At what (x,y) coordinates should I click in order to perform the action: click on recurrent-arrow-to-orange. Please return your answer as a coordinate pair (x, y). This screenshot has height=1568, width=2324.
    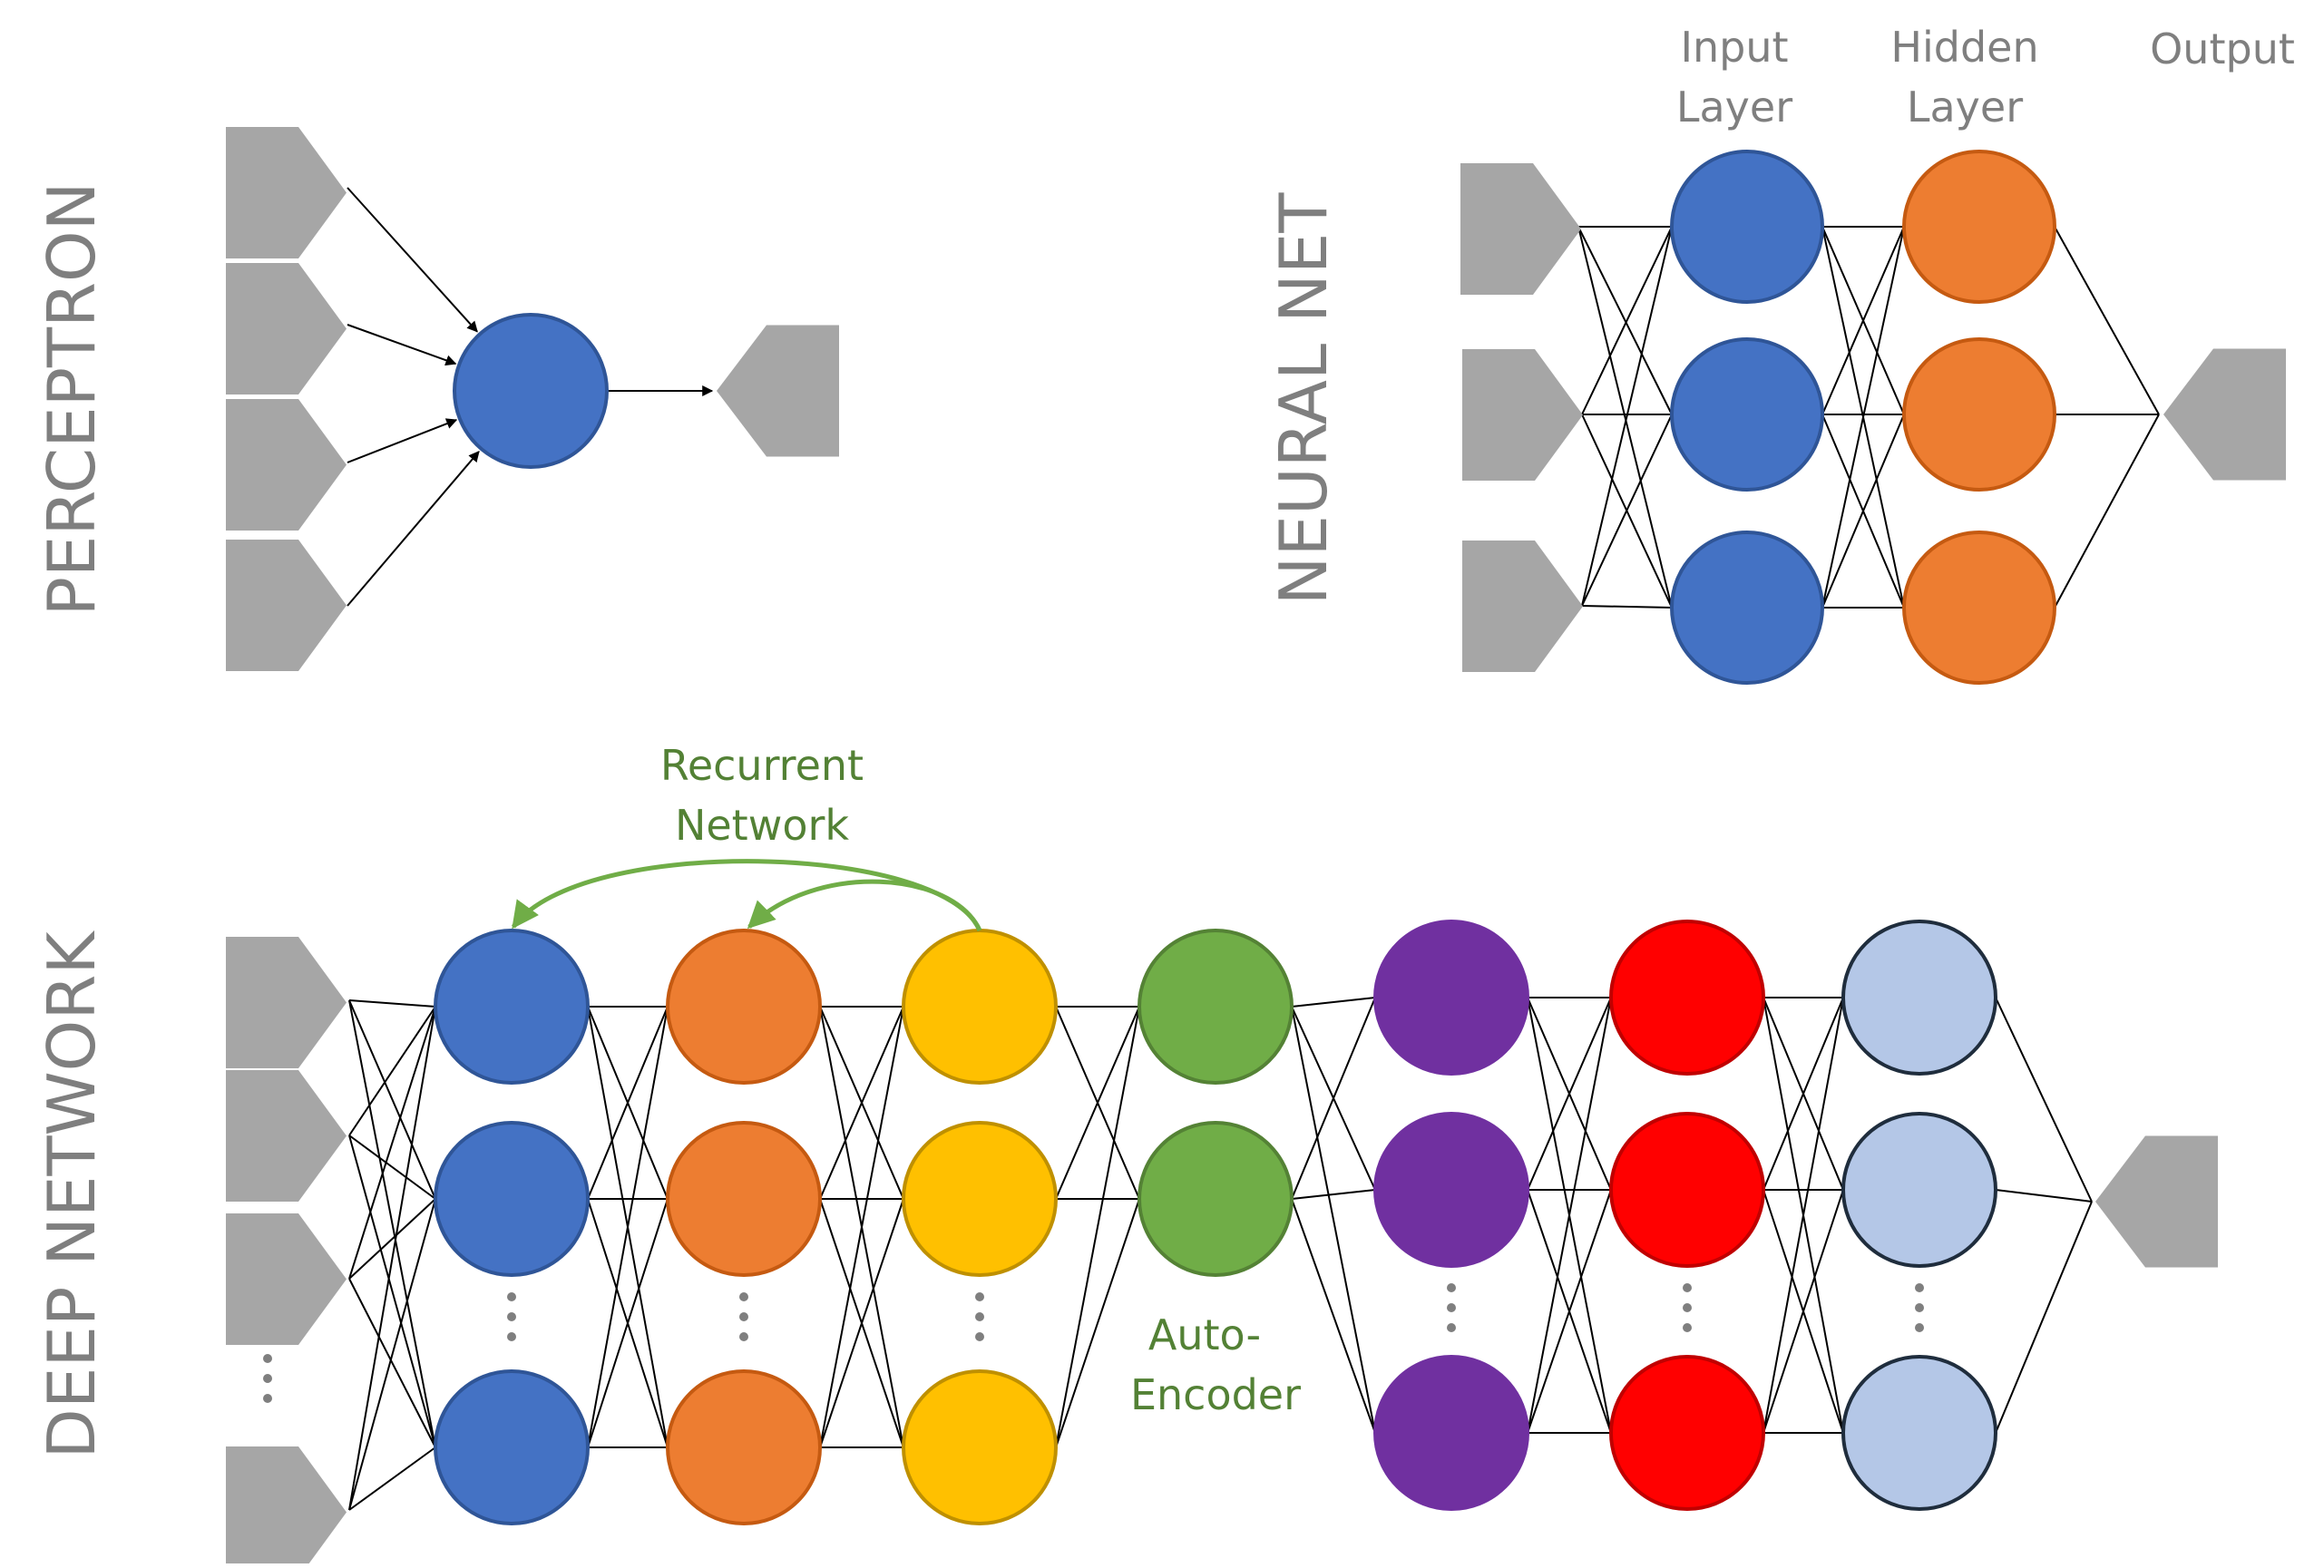
    Looking at the image, I should click on (864, 905).